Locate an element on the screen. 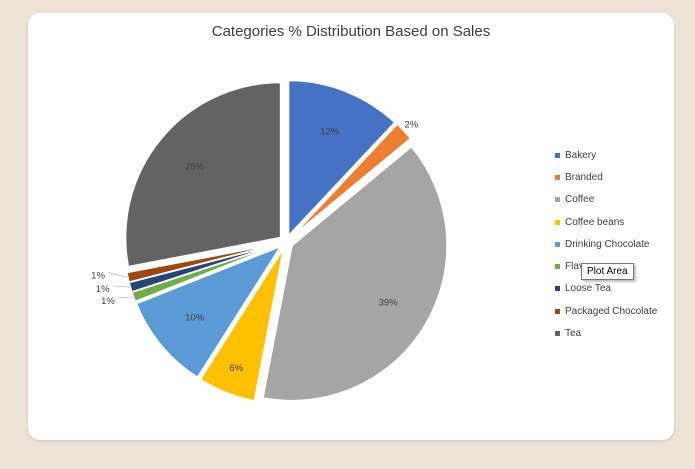 This screenshot has height=469, width=695. legend-item-coffee-beans: Coffee beans is located at coordinates (606, 222).